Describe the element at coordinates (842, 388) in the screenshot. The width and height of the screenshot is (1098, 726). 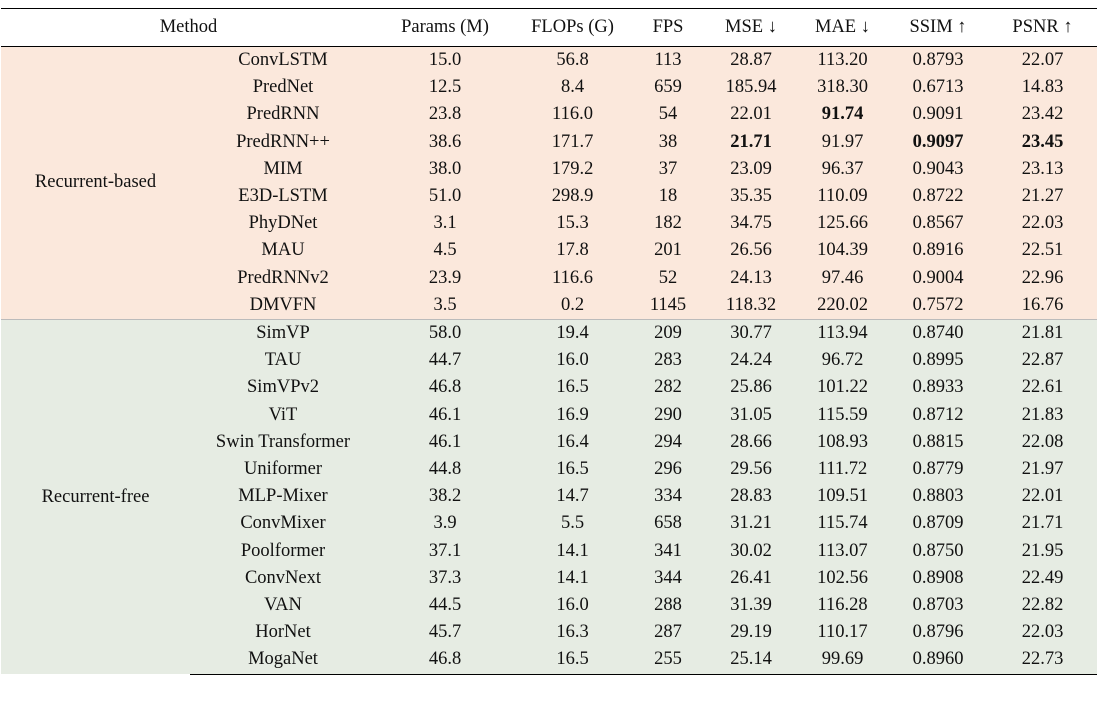
I see `cell-mae: 101.22` at that location.